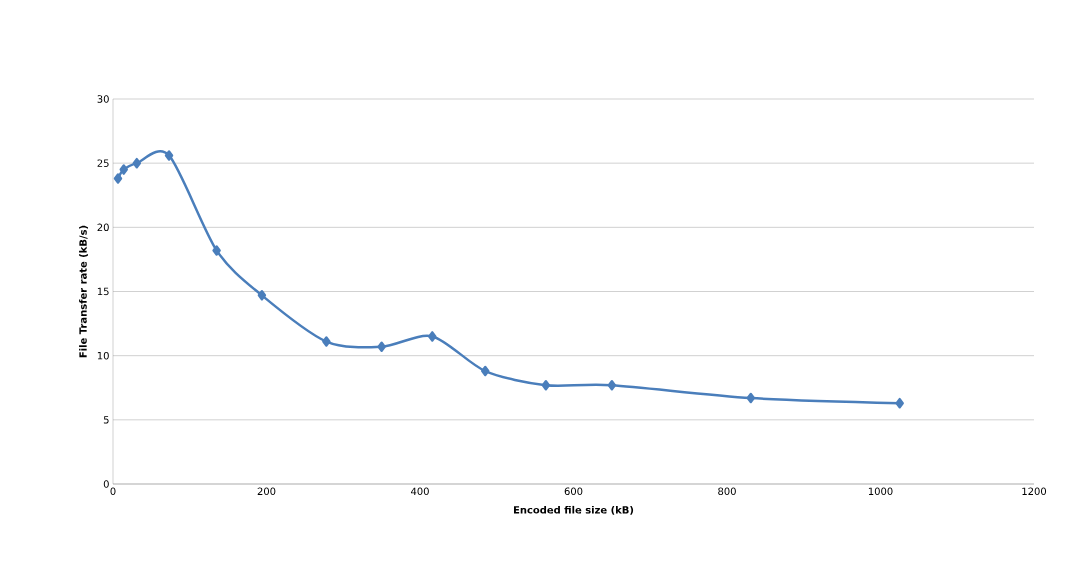 The height and width of the screenshot is (588, 1067). Describe the element at coordinates (103, 227) in the screenshot. I see `y-tick-label: 20` at that location.